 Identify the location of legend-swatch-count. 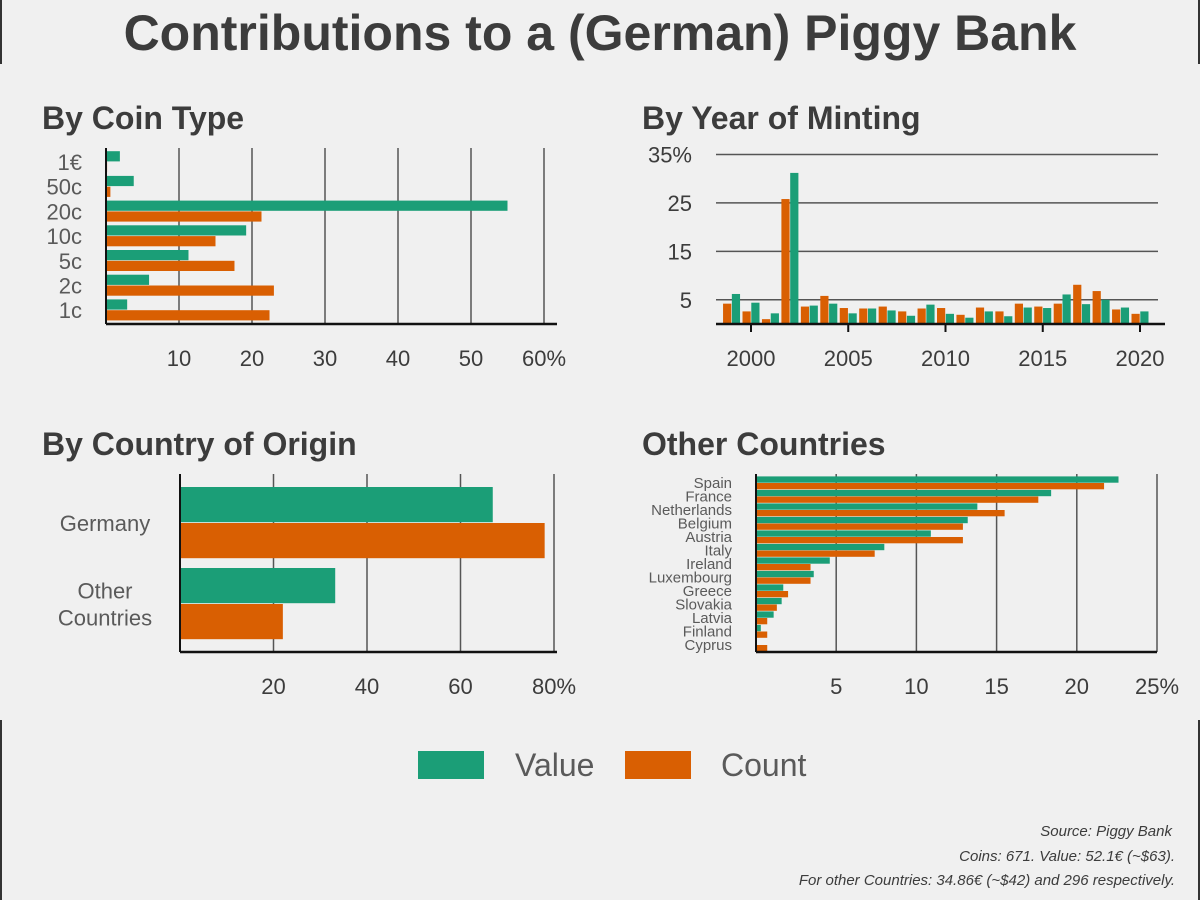
(658, 765).